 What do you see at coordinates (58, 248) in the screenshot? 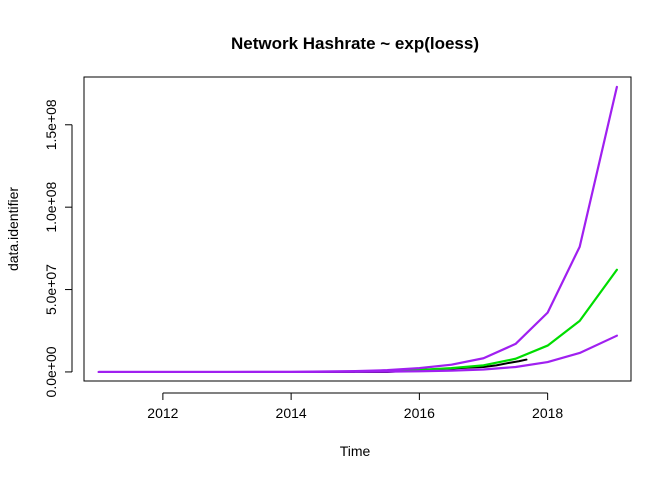
I see `y-axis: 0.0e+00 5.0e+07 1.0e+08 1.5e+08` at bounding box center [58, 248].